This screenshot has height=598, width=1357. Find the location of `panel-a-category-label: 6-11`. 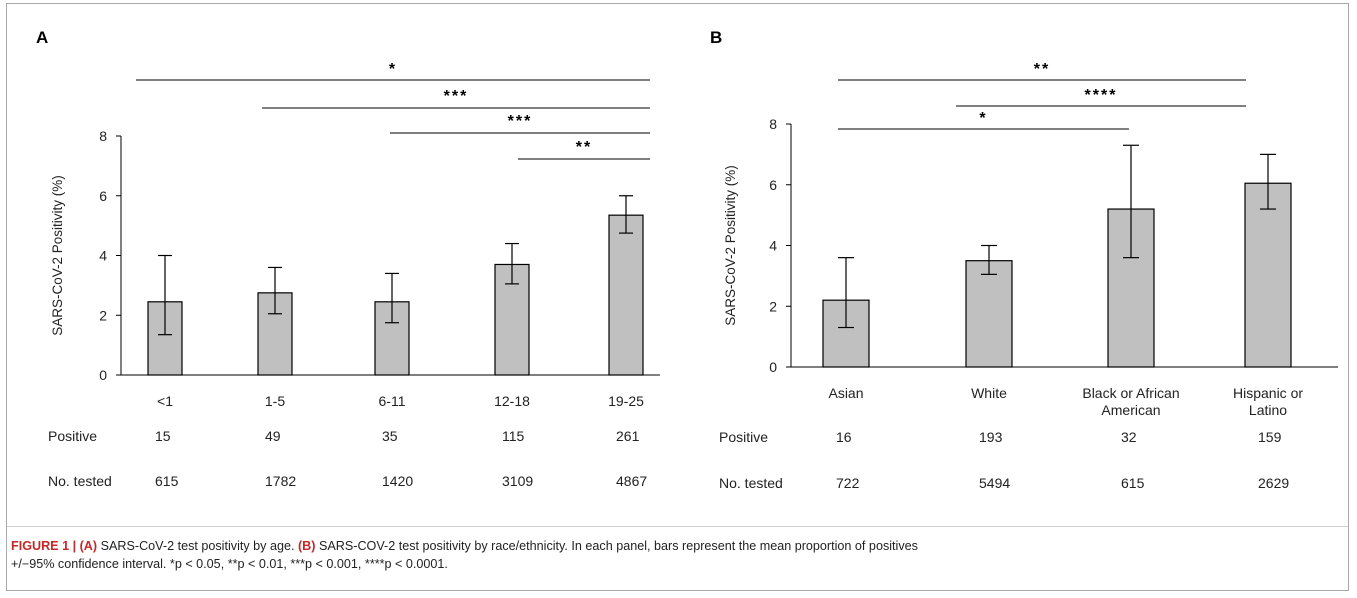

panel-a-category-label: 6-11 is located at coordinates (392, 401).